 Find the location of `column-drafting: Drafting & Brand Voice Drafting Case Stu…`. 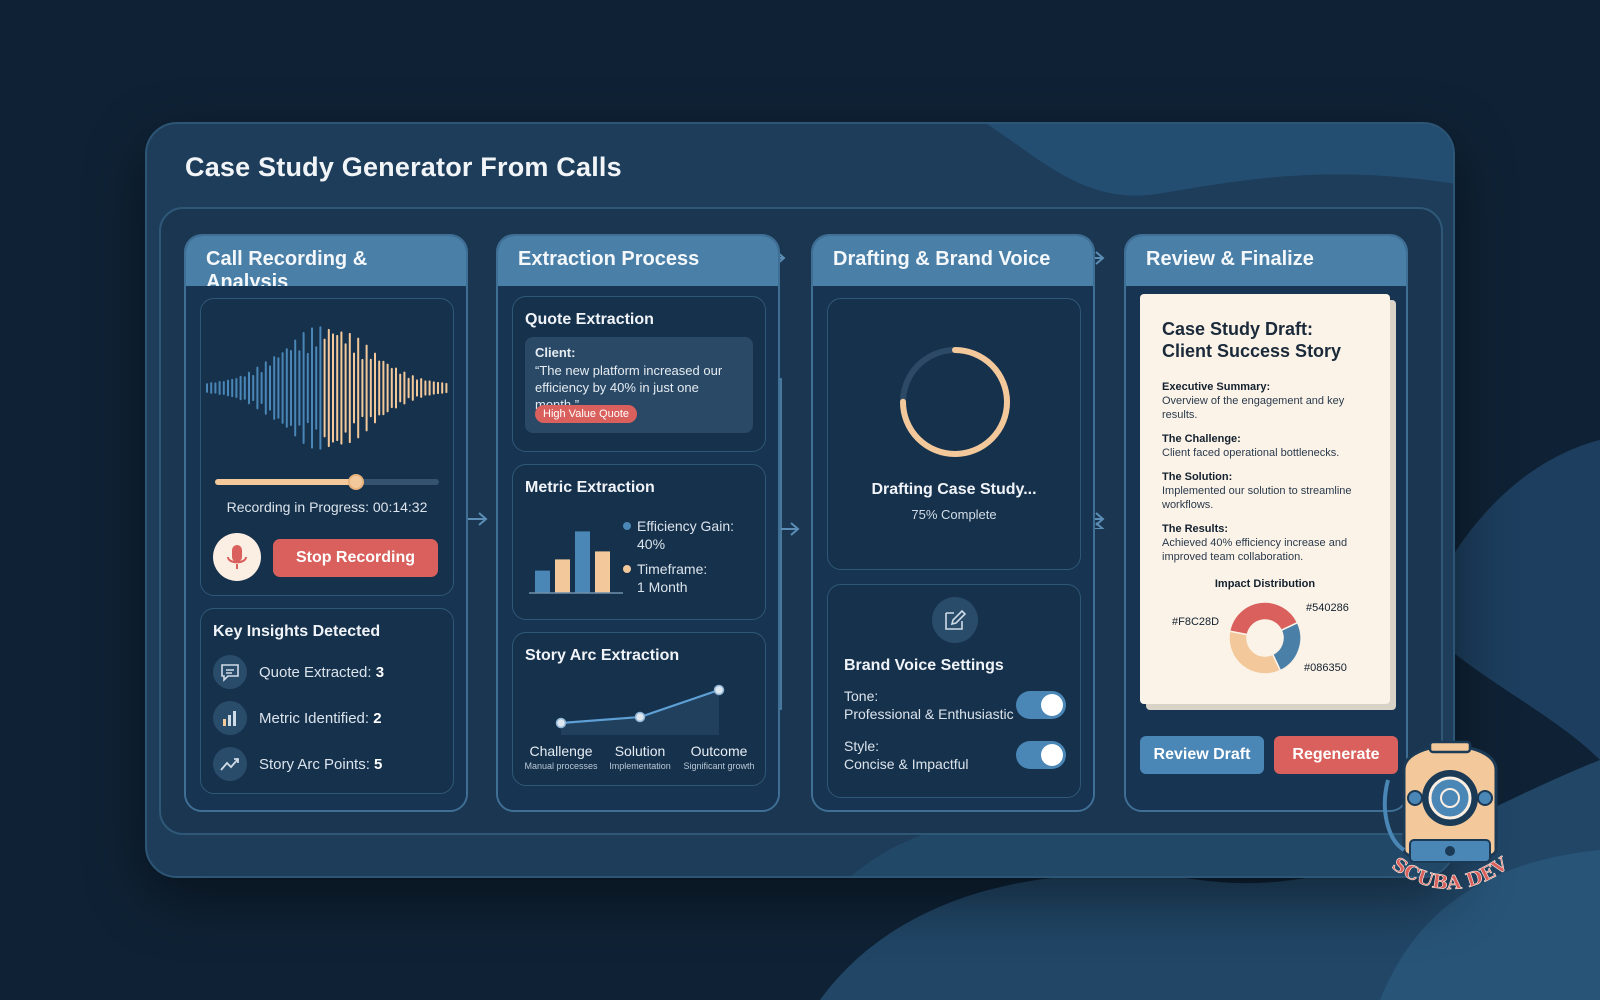

column-drafting: Drafting & Brand Voice Drafting Case Stu… is located at coordinates (953, 523).